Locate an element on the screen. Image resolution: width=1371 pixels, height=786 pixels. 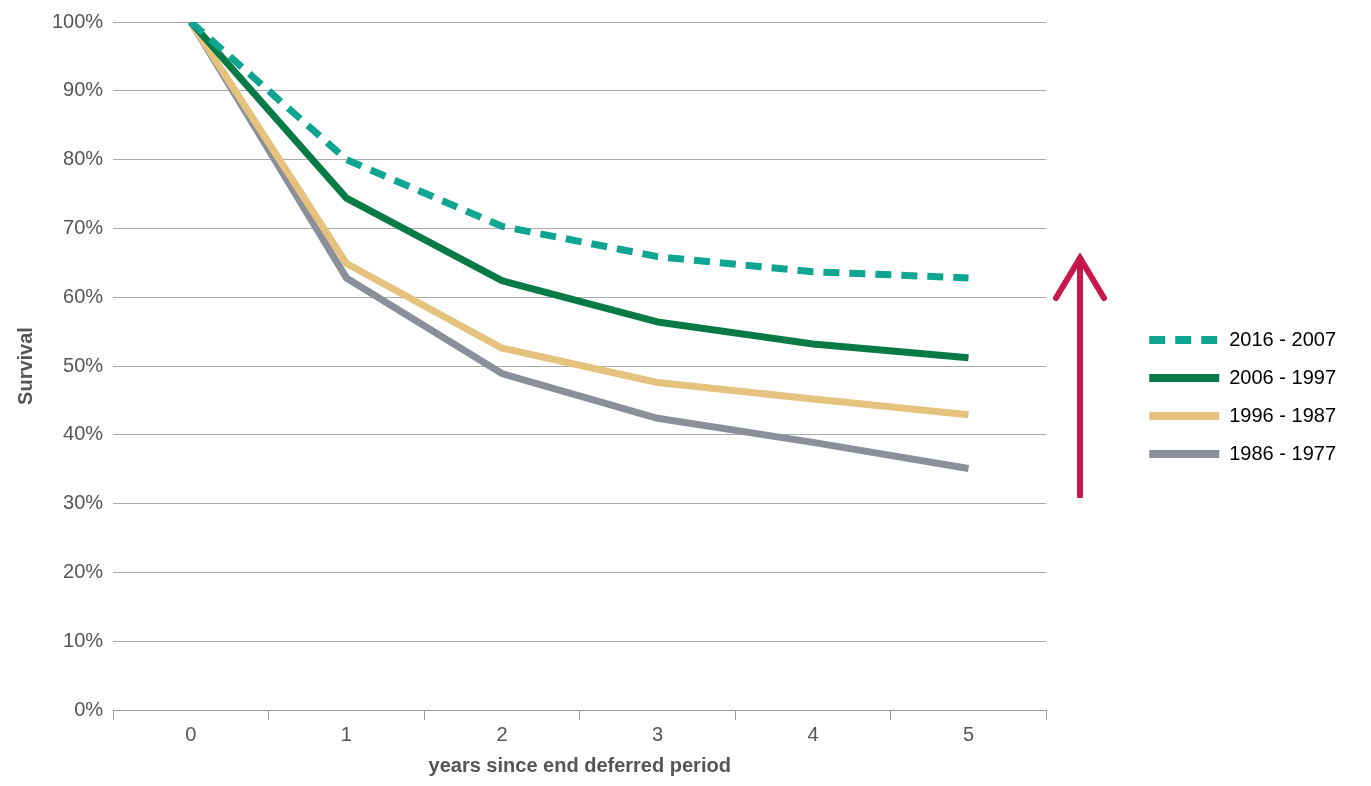
y-tick-label: 20% is located at coordinates (83, 570).